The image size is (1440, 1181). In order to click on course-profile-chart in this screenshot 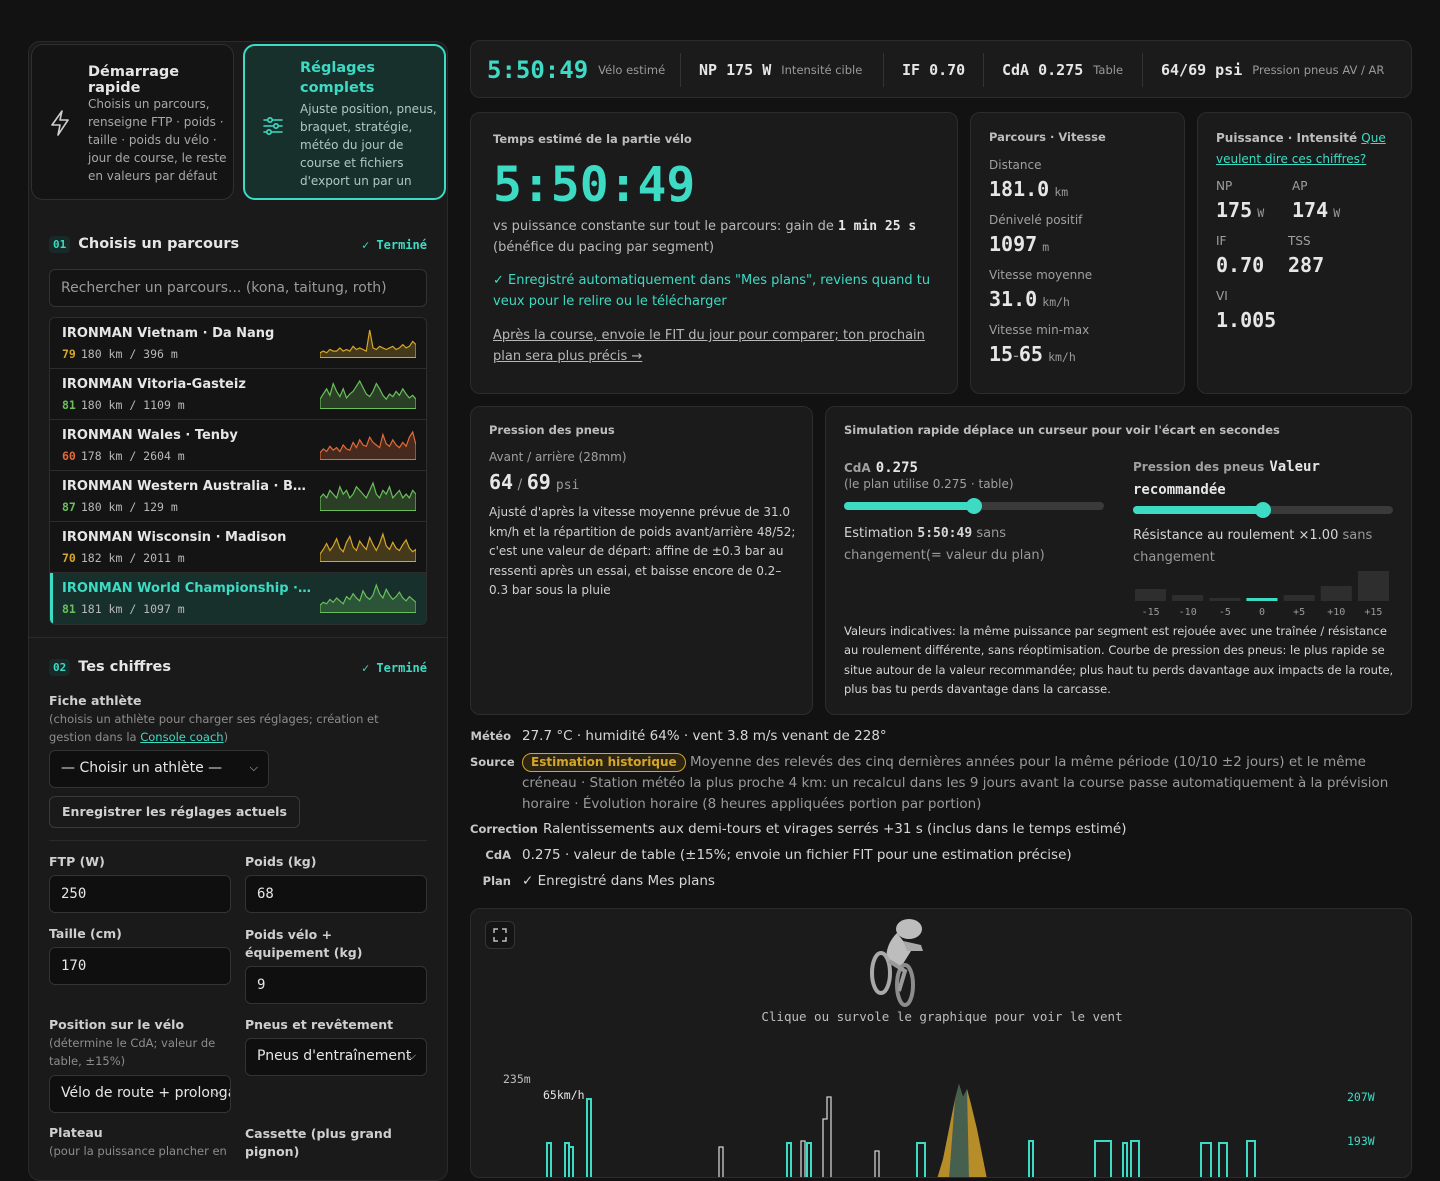, I will do `click(941, 1123)`.